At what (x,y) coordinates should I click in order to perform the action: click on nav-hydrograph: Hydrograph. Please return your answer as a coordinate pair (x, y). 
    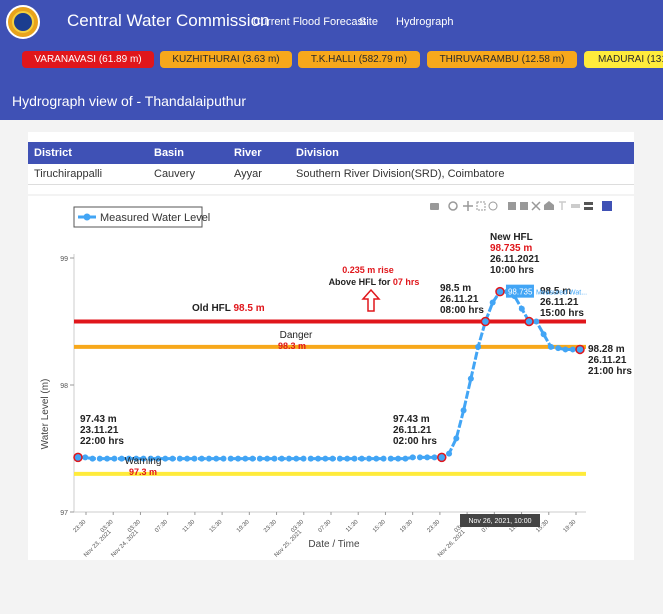
    Looking at the image, I should click on (425, 22).